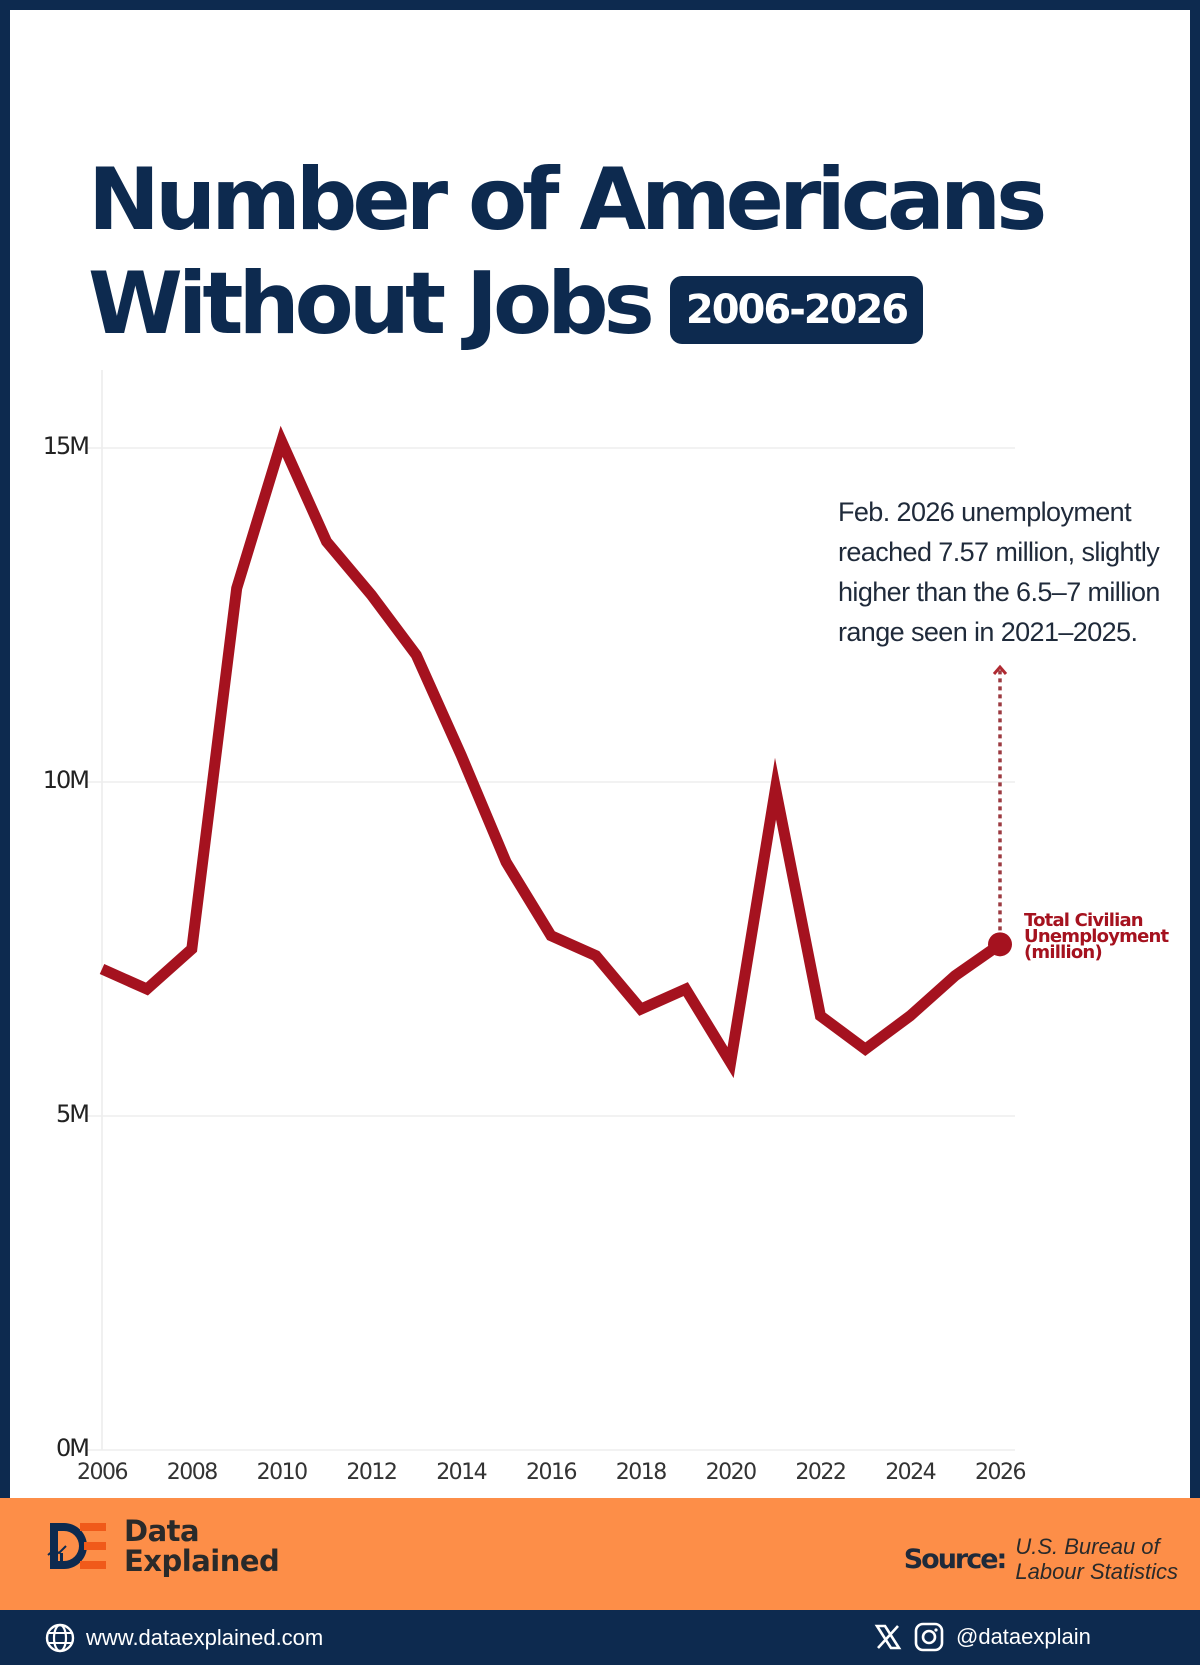 The height and width of the screenshot is (1665, 1200). Describe the element at coordinates (641, 1472) in the screenshot. I see `x-tick-label: 2018` at that location.